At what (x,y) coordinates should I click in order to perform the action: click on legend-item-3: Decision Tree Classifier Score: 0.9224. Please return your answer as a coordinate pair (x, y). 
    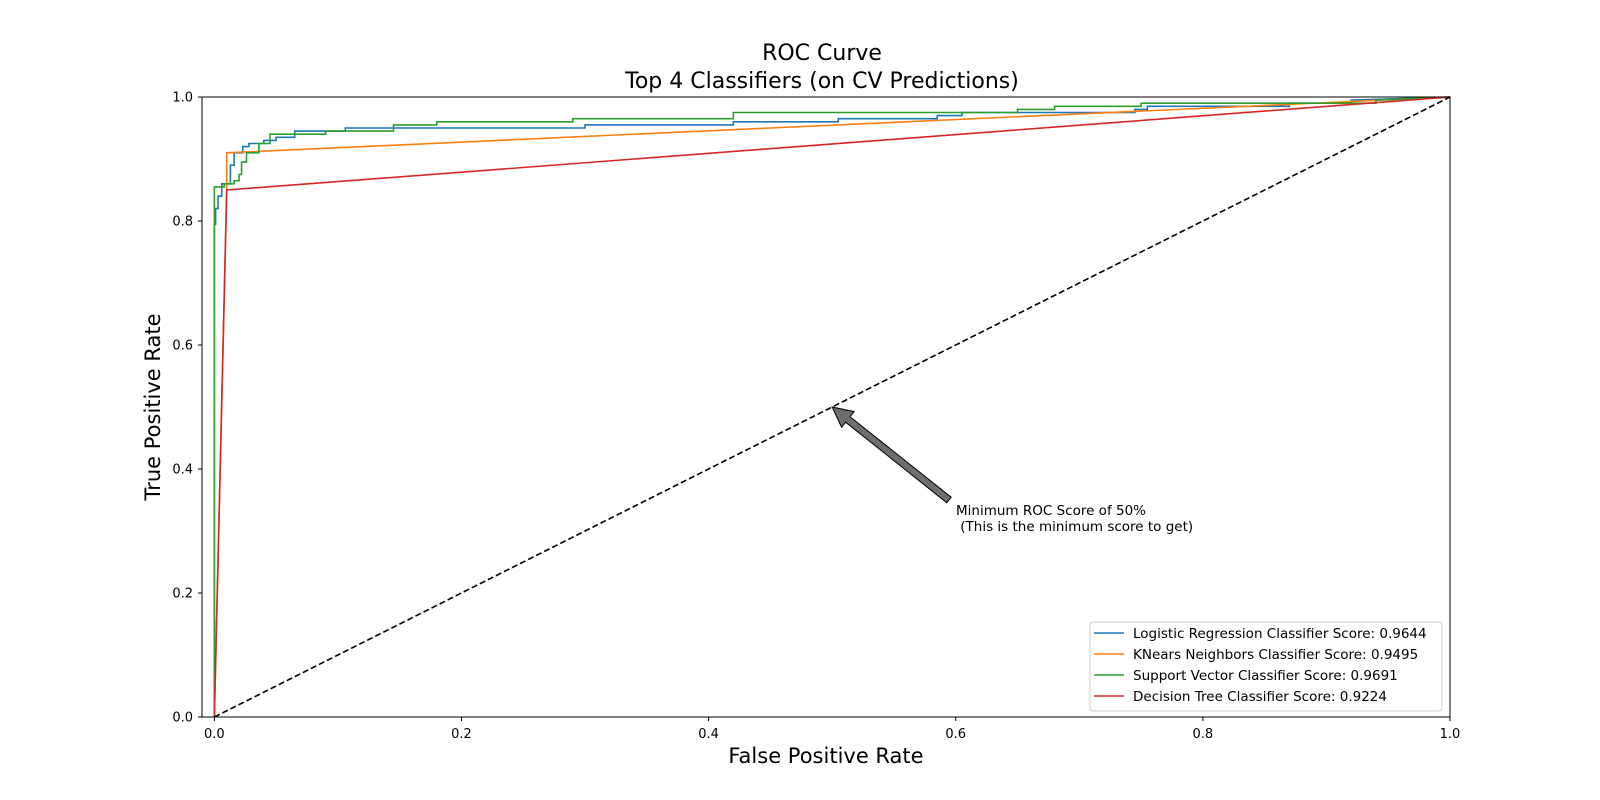
    Looking at the image, I should click on (1240, 697).